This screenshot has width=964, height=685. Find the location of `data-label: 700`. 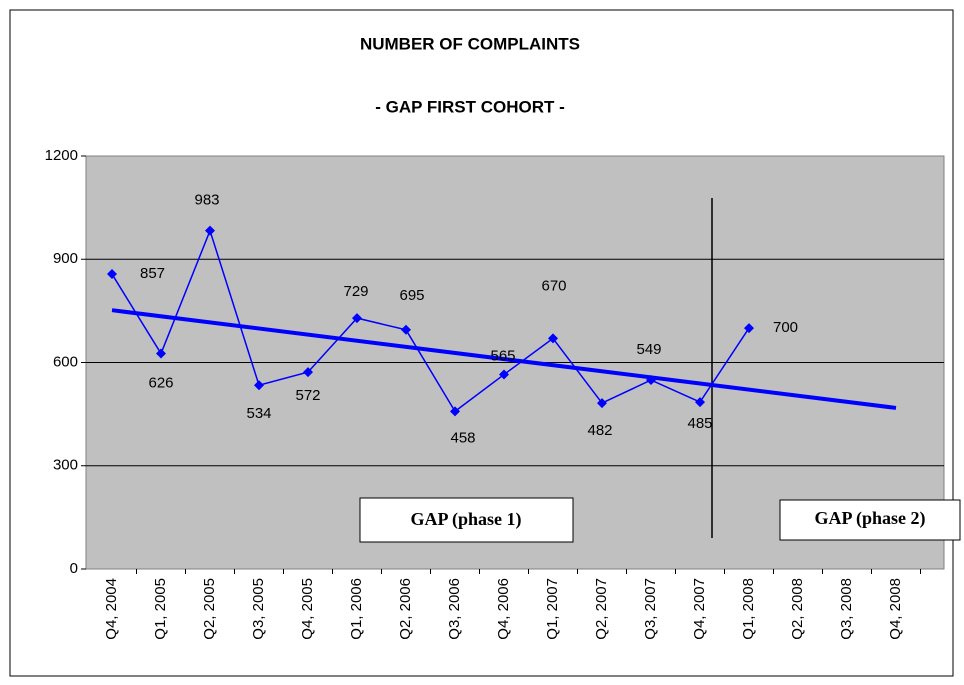

data-label: 700 is located at coordinates (785, 327).